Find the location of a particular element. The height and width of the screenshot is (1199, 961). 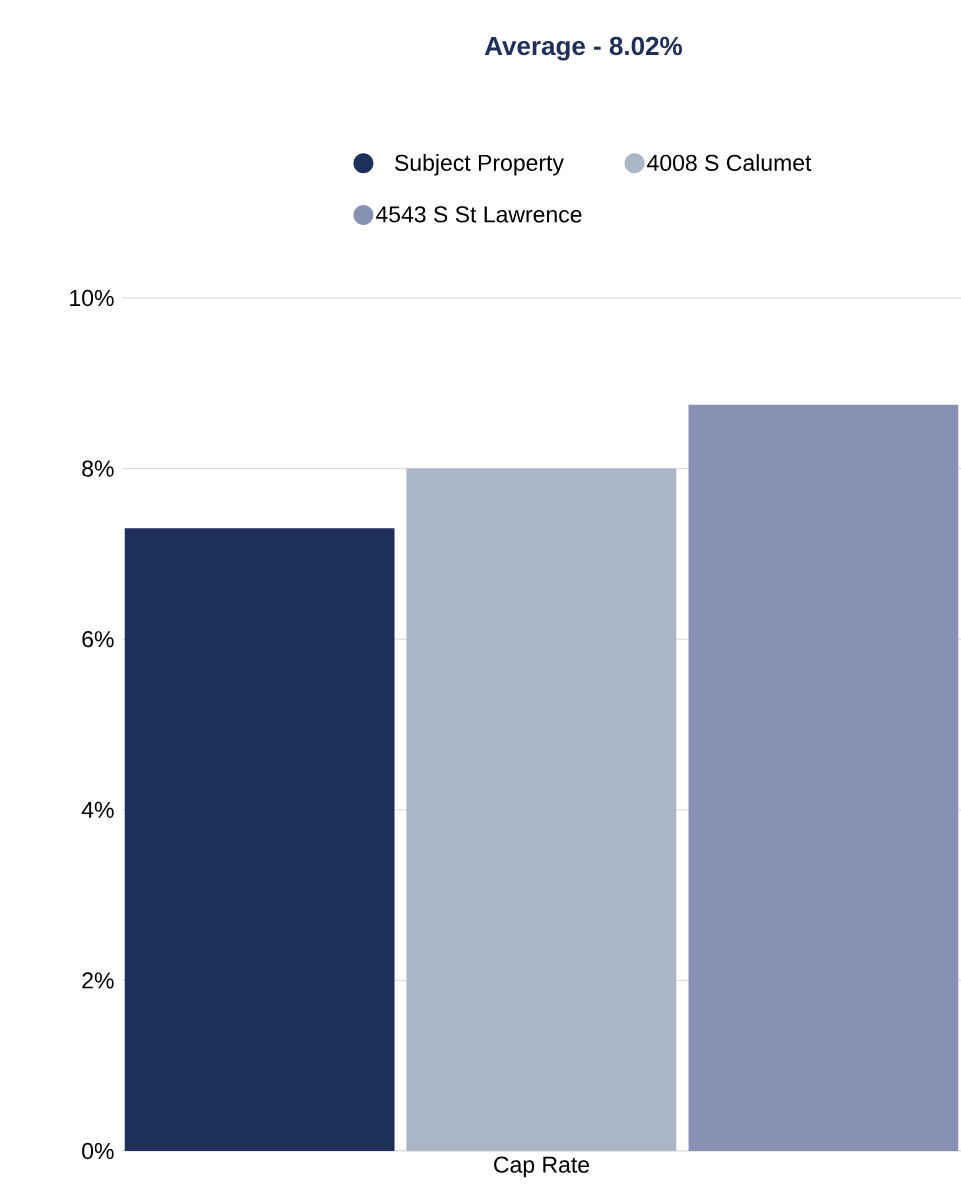

y-tick-label: 8% is located at coordinates (98, 468).